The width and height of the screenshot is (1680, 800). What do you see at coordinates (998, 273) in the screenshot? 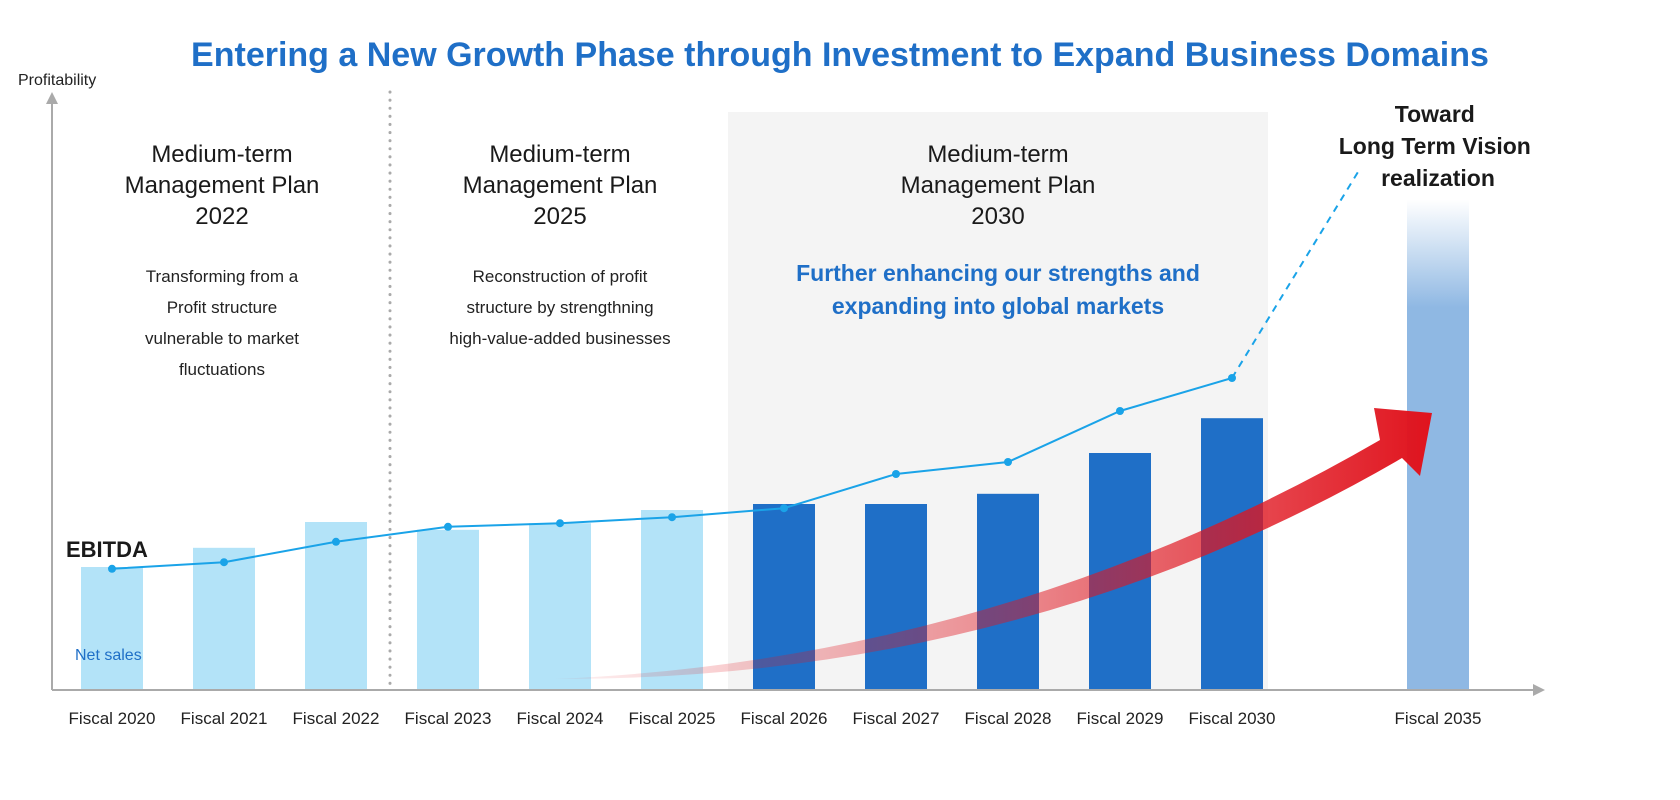
I see `phase-description-line: Further enhancing our strengths and` at bounding box center [998, 273].